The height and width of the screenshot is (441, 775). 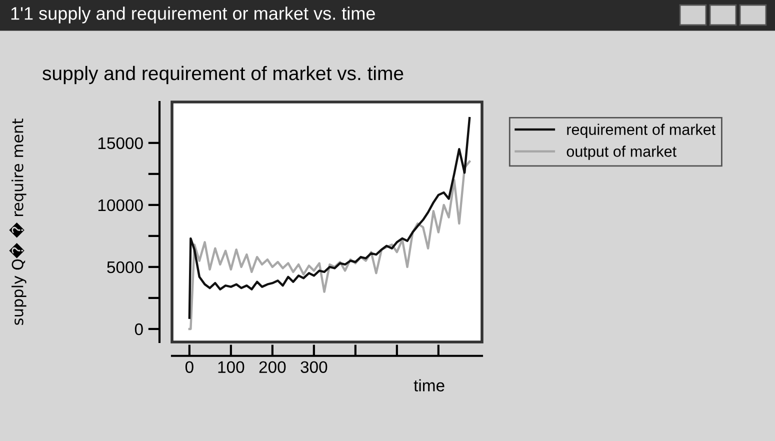 I want to click on x-tick-label: 0, so click(x=189, y=367).